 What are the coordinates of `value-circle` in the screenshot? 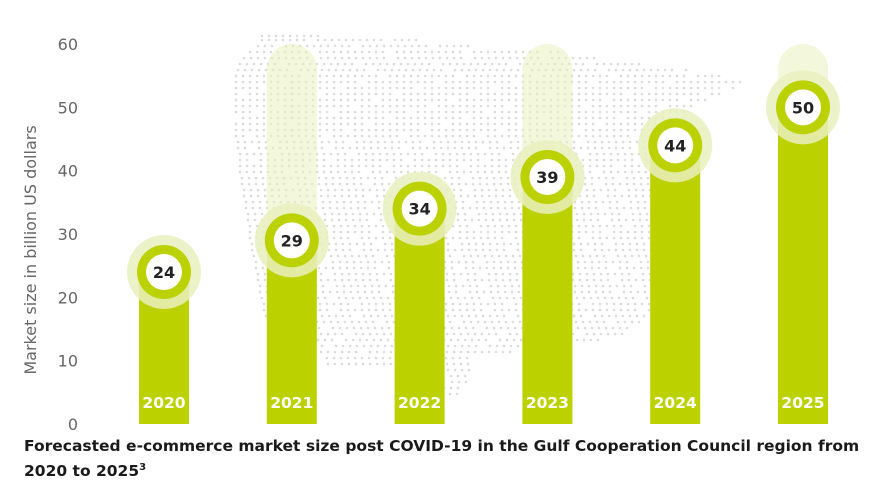 It's located at (675, 145).